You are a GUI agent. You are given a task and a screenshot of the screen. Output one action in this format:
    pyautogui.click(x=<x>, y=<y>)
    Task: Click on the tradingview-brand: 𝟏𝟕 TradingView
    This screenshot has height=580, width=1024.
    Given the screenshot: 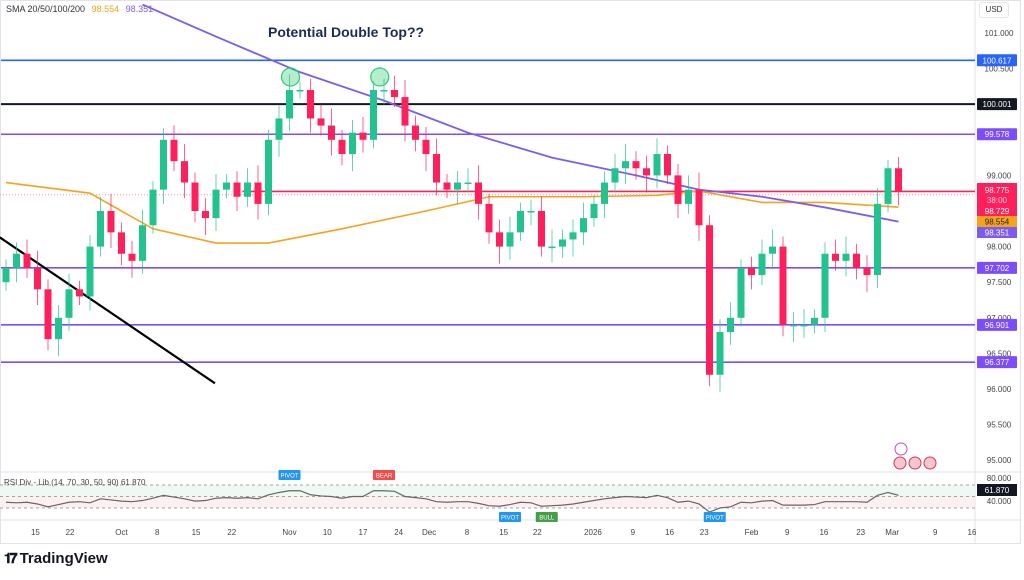 What is the action you would take?
    pyautogui.click(x=56, y=558)
    